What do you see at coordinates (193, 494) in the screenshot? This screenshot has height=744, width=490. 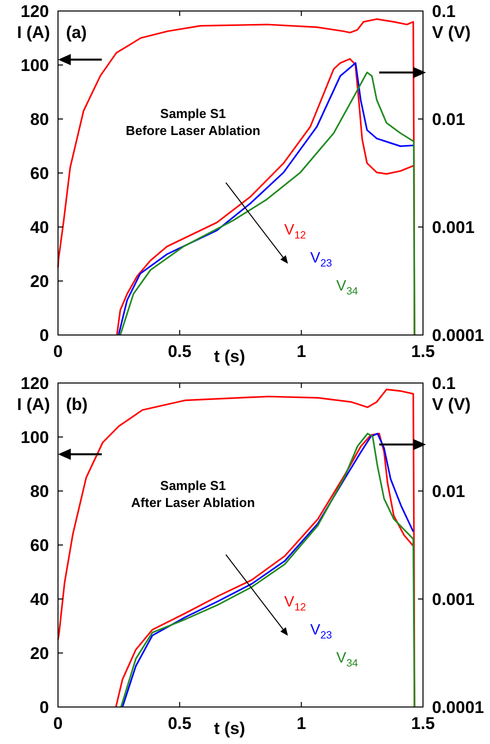 I see `annotation: Sample S1 After Laser Ablation` at bounding box center [193, 494].